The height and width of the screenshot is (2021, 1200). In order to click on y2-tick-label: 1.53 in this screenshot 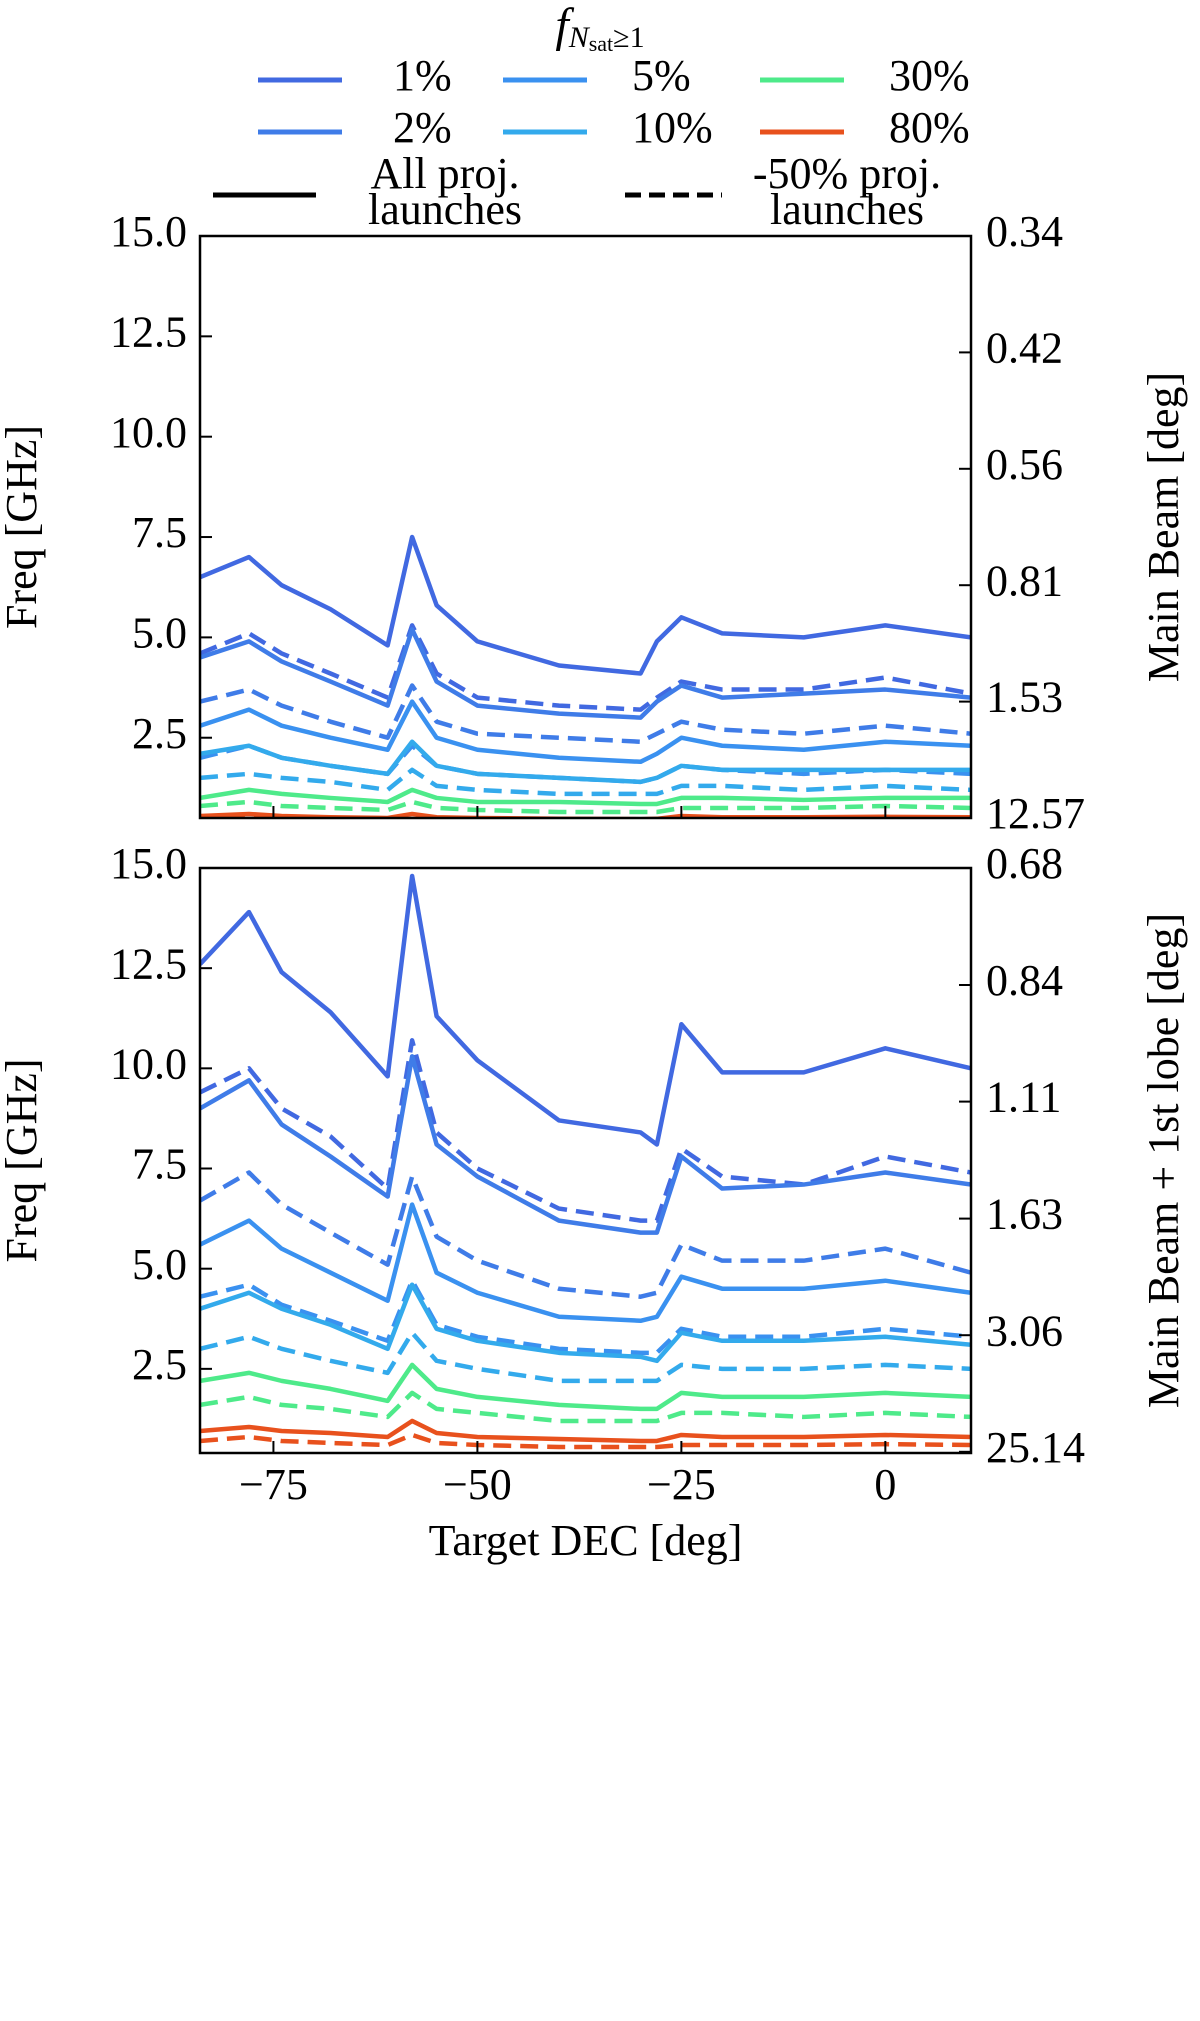, I will do `click(1024, 697)`.